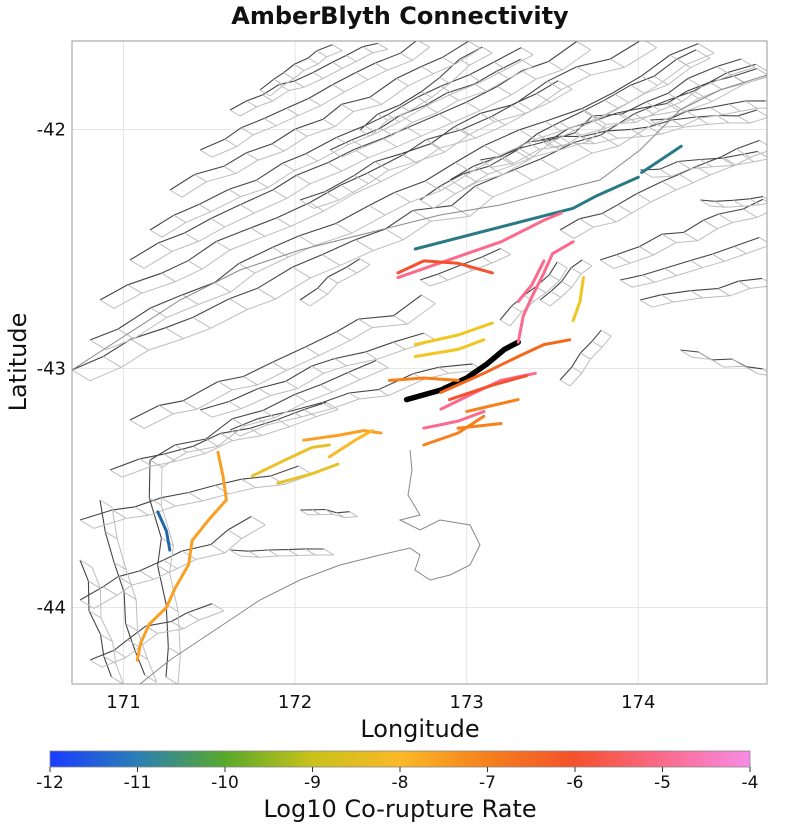 Image resolution: width=800 pixels, height=831 pixels. What do you see at coordinates (424, 379) in the screenshot?
I see `highlighted-fault-orange-mid` at bounding box center [424, 379].